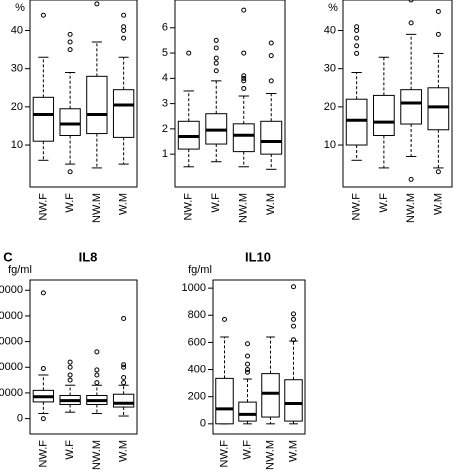 The height and width of the screenshot is (474, 474). I want to click on chart-title: IL8, so click(88, 256).